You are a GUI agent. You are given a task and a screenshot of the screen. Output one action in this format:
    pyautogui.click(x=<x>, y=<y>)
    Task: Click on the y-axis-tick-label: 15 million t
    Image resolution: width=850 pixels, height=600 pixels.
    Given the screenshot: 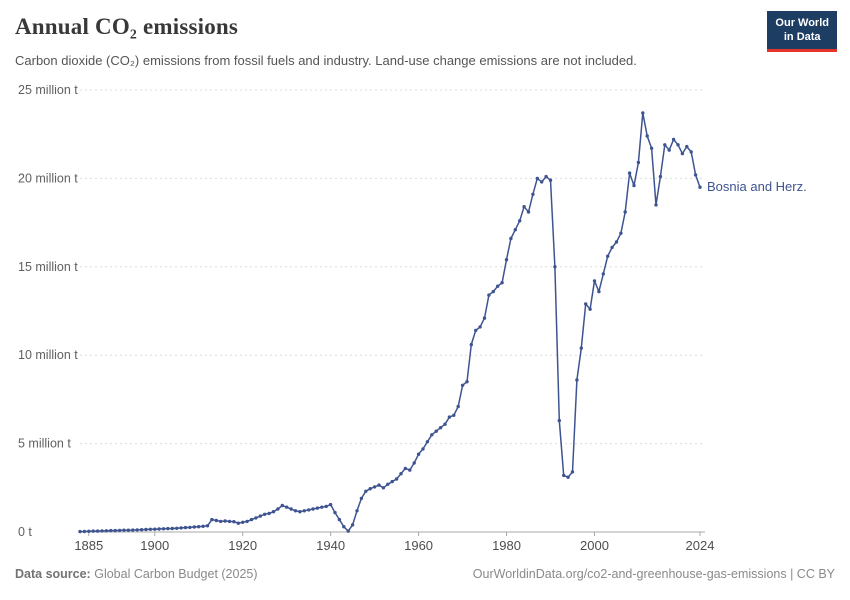 What is the action you would take?
    pyautogui.click(x=48, y=267)
    